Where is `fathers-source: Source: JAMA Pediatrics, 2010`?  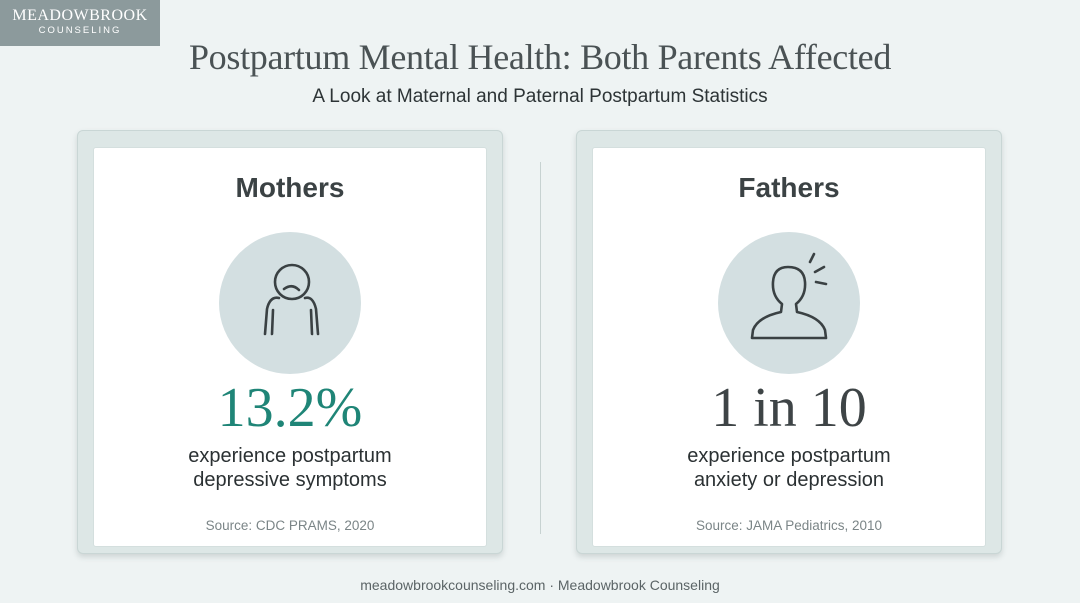 fathers-source: Source: JAMA Pediatrics, 2010 is located at coordinates (789, 525).